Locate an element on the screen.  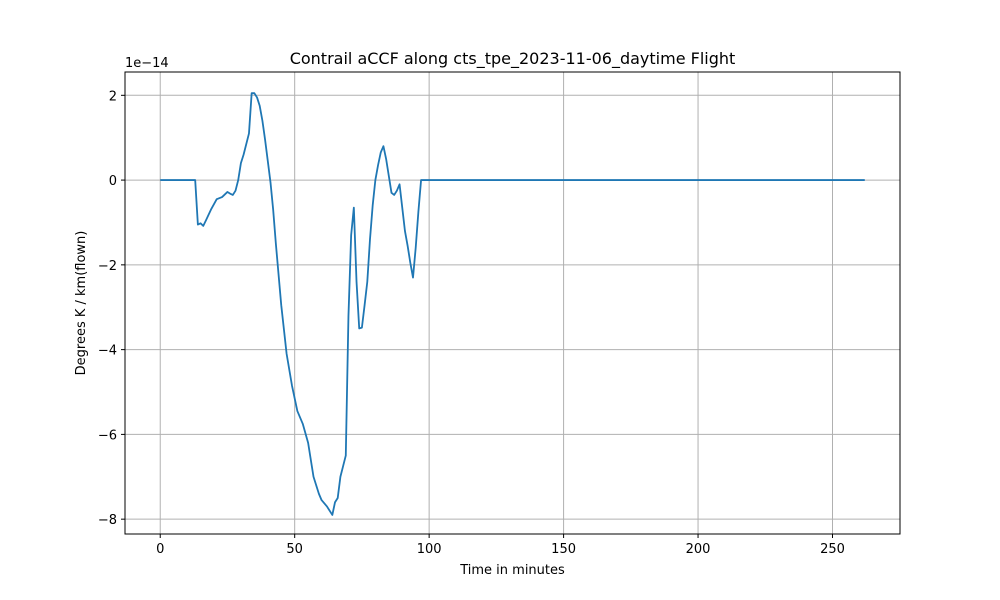
x-tick-label: 0 is located at coordinates (160, 549).